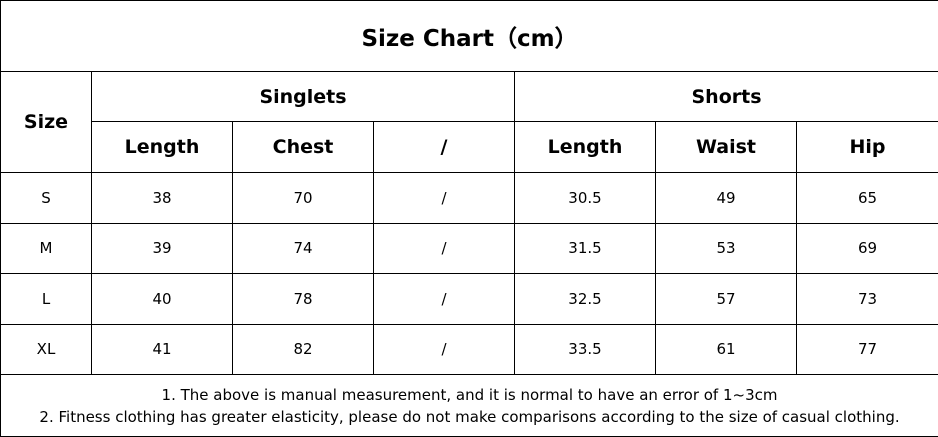 This screenshot has width=938, height=437. Describe the element at coordinates (162, 299) in the screenshot. I see `value-cell: 40` at that location.